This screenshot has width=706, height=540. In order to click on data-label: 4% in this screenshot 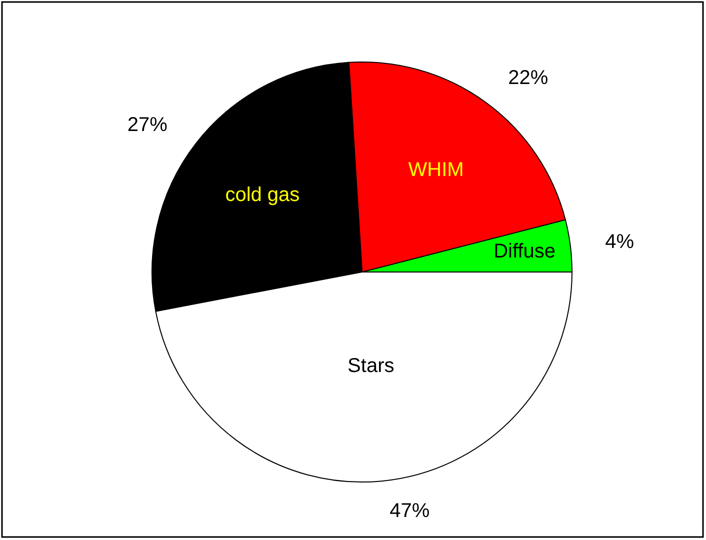, I will do `click(619, 241)`.